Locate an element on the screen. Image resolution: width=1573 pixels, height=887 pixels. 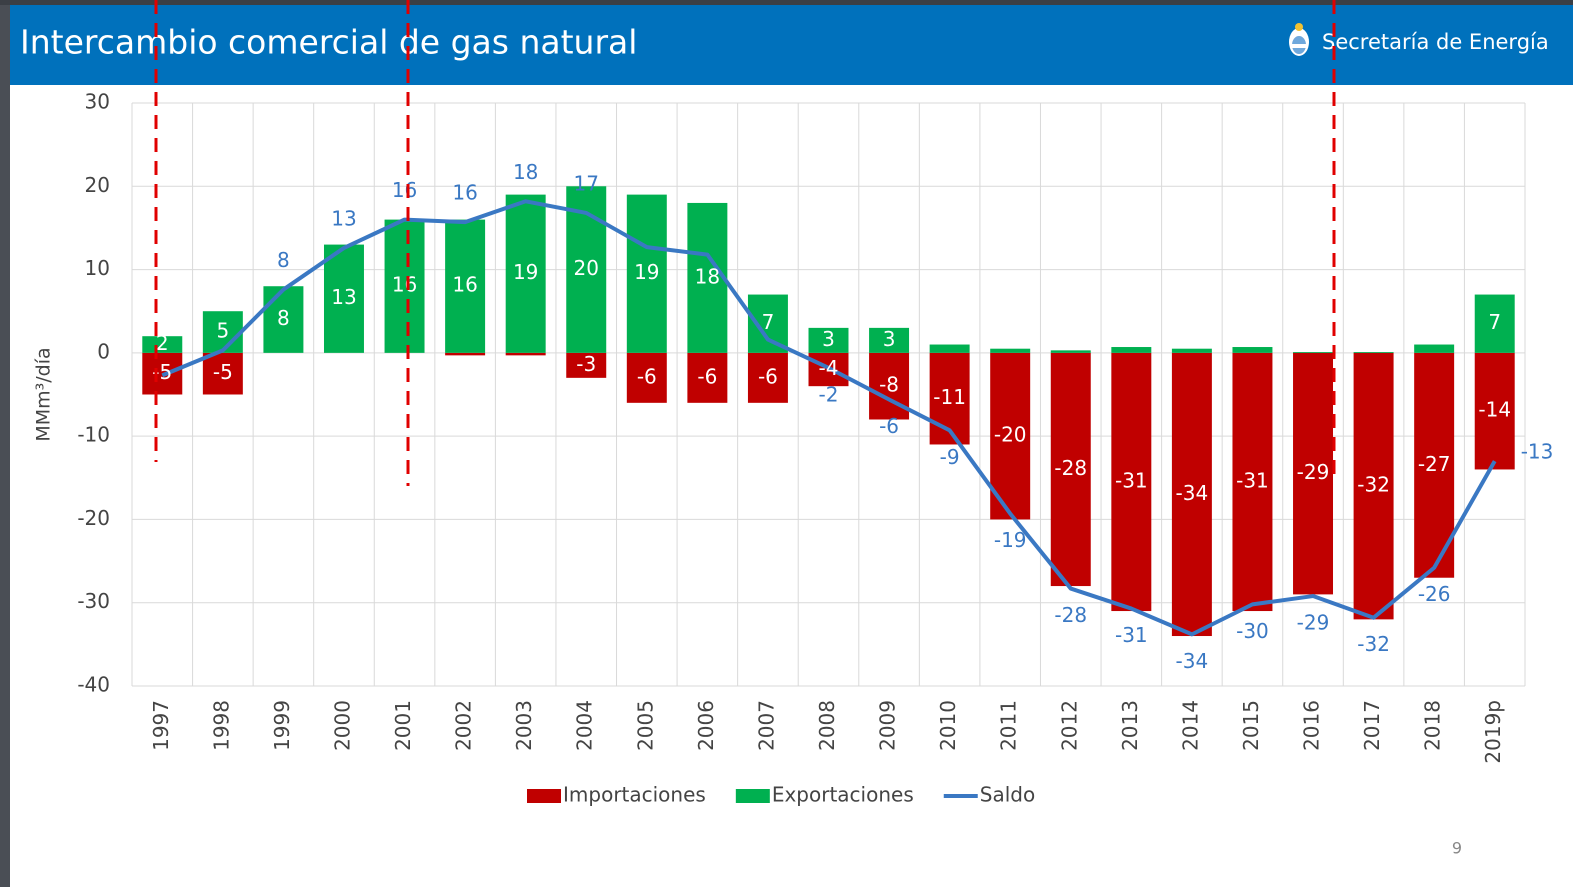
data-label: -28 is located at coordinates (1070, 615).